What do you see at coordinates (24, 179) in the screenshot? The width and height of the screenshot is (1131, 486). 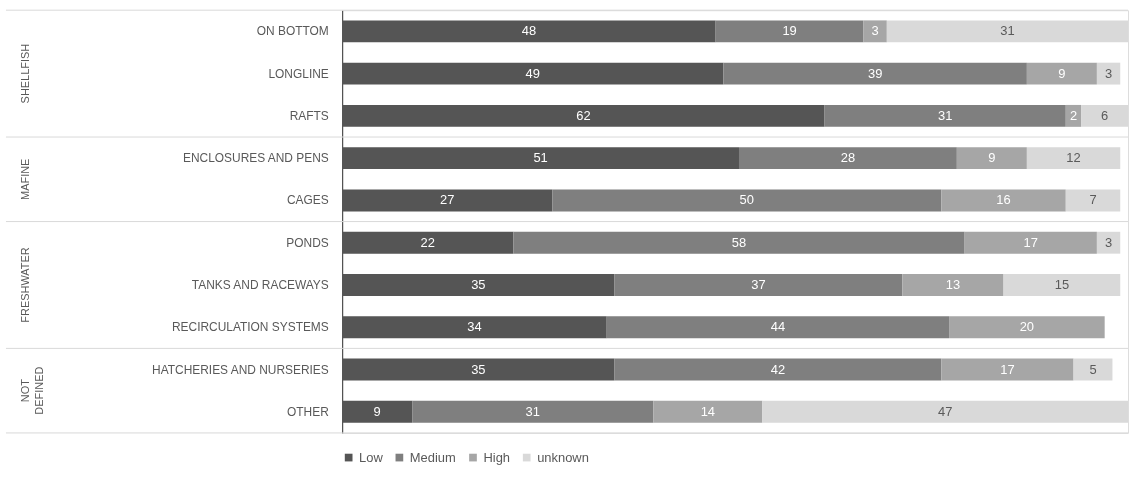 I see `text: MAFINE` at bounding box center [24, 179].